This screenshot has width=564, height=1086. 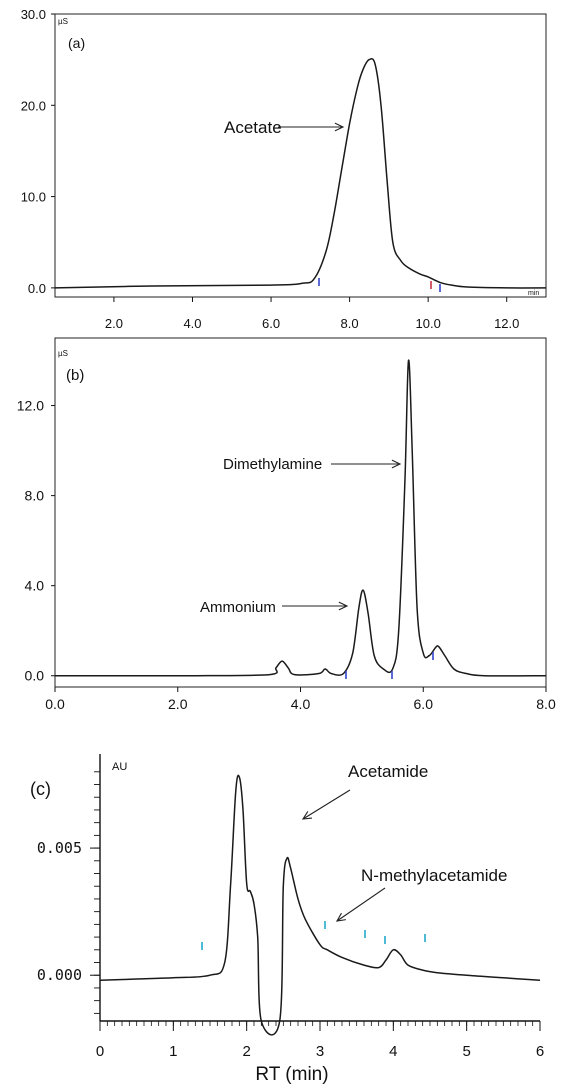 I want to click on peak-annotation: N-methylacetamide, so click(x=434, y=875).